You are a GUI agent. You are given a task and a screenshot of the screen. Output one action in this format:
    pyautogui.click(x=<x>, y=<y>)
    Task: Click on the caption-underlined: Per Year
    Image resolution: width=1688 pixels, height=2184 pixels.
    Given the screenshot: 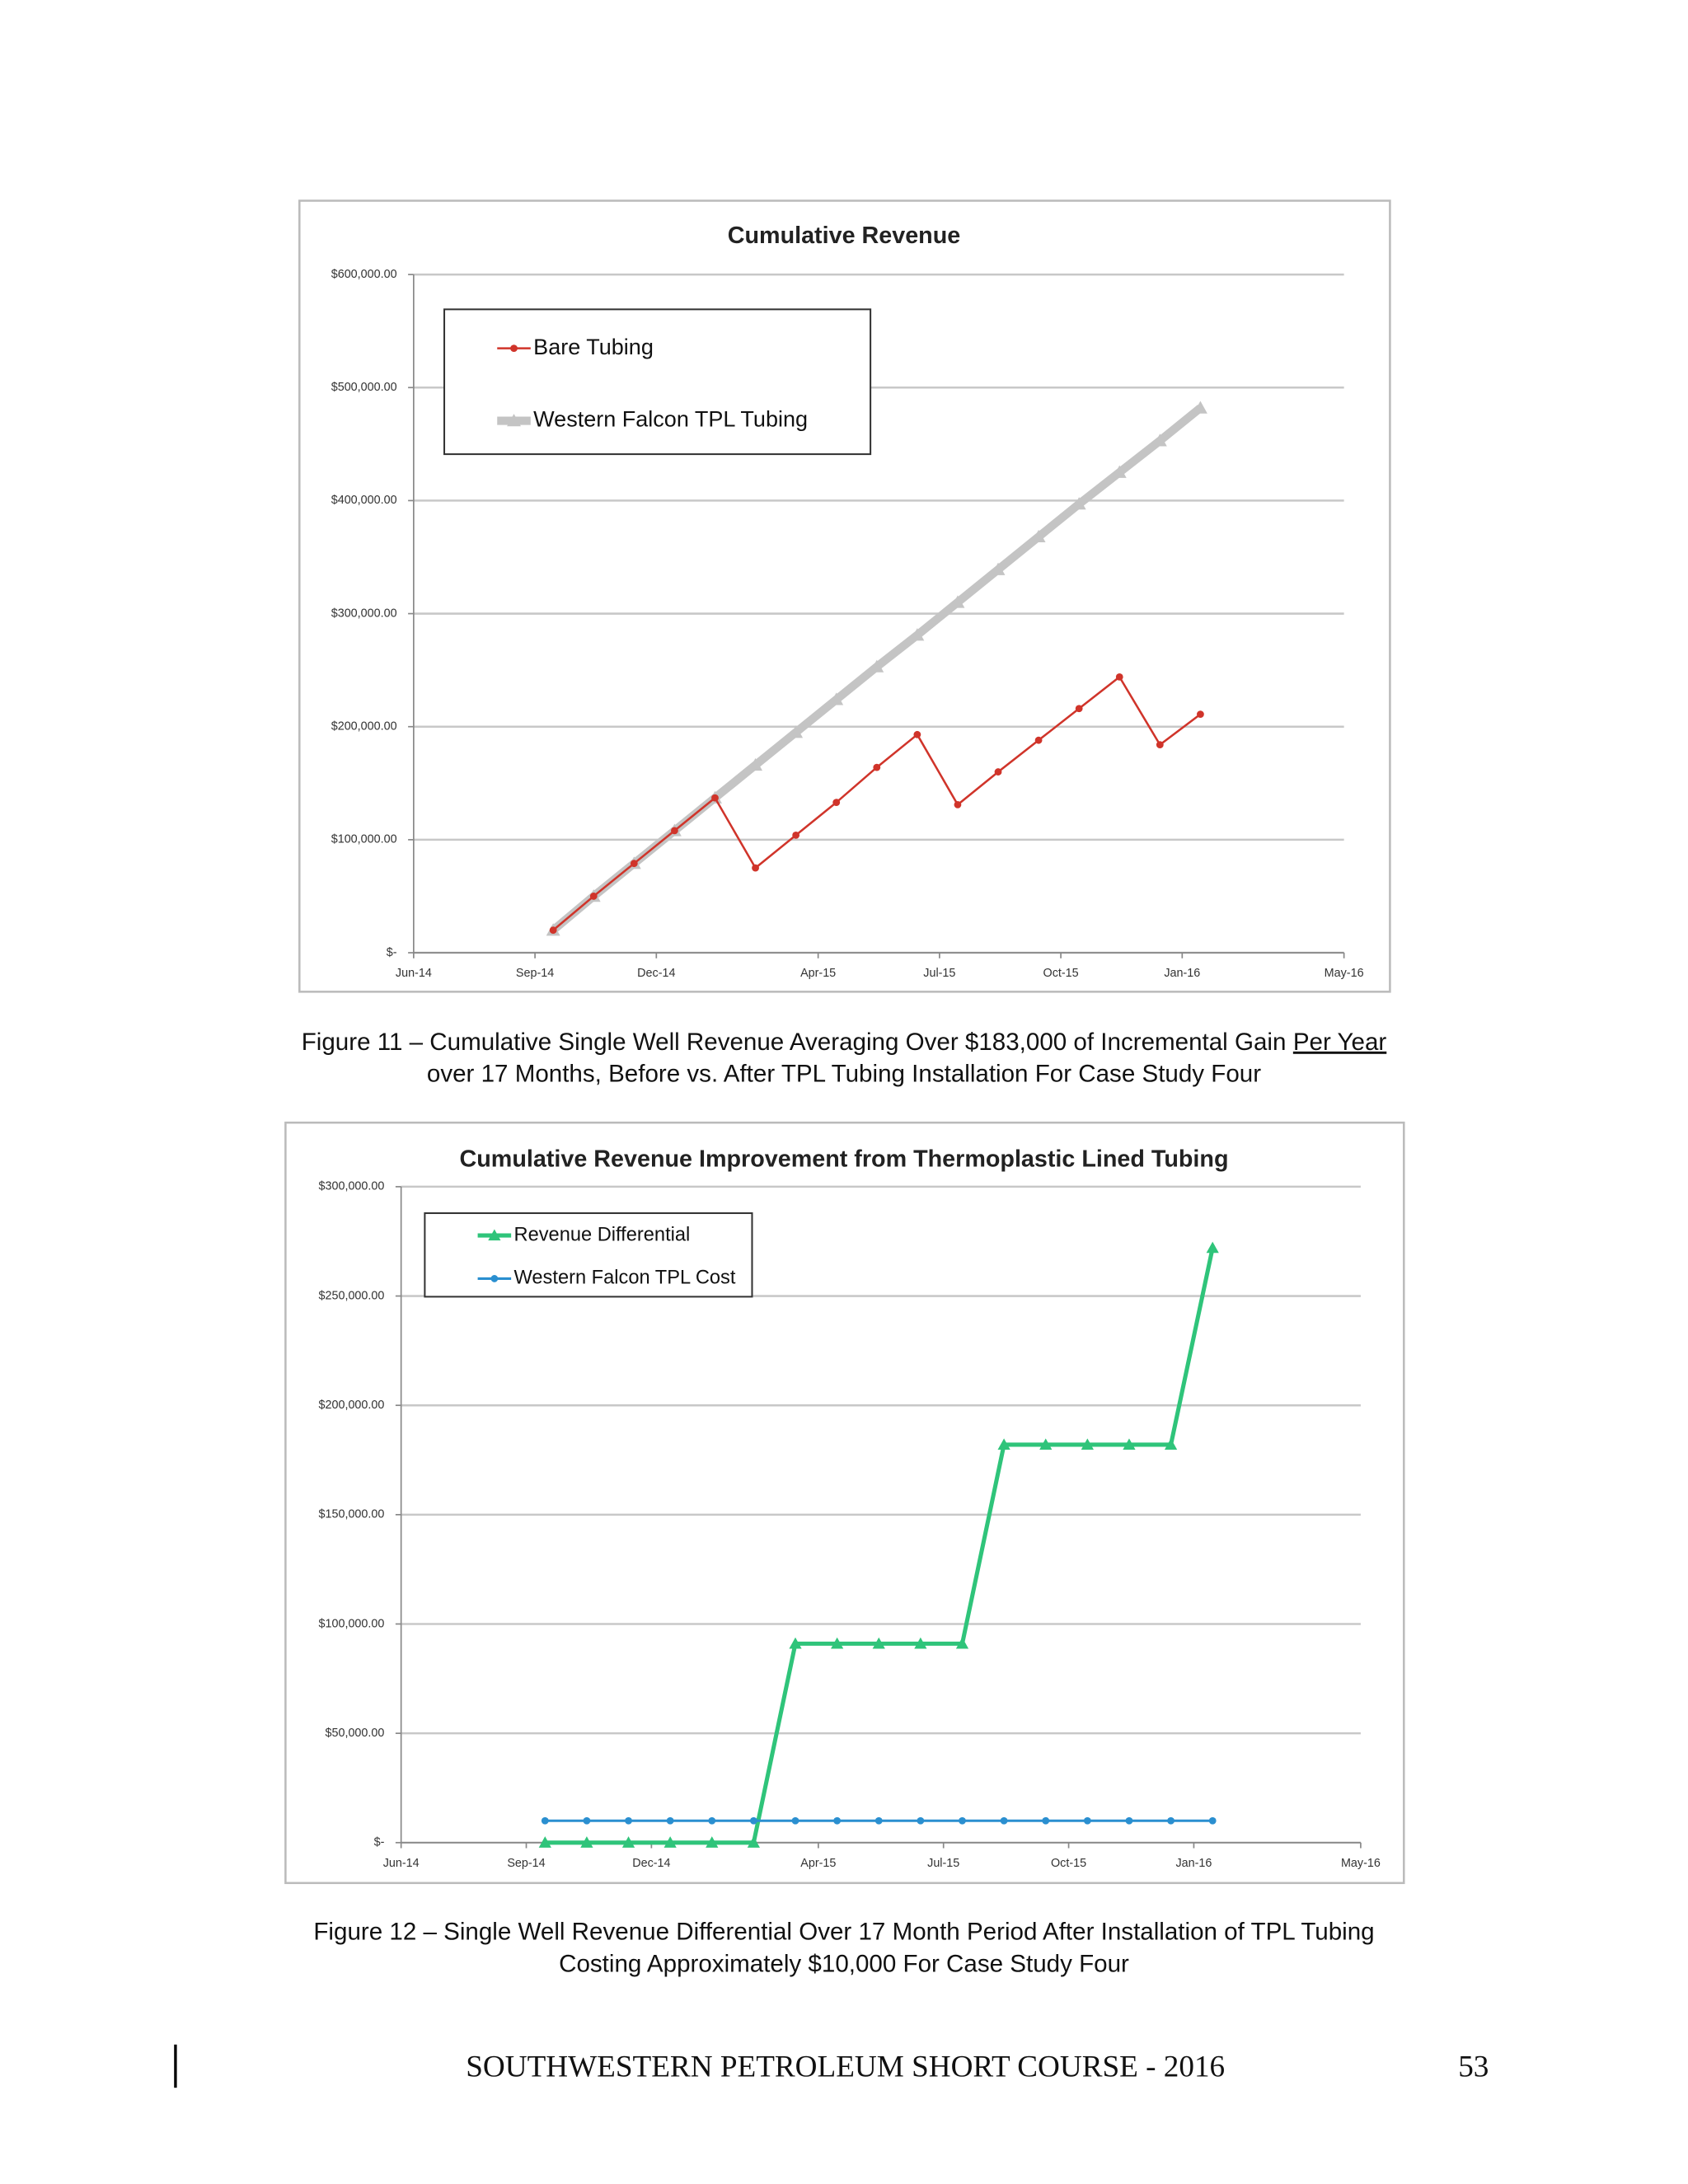 What is the action you would take?
    pyautogui.click(x=1340, y=1042)
    